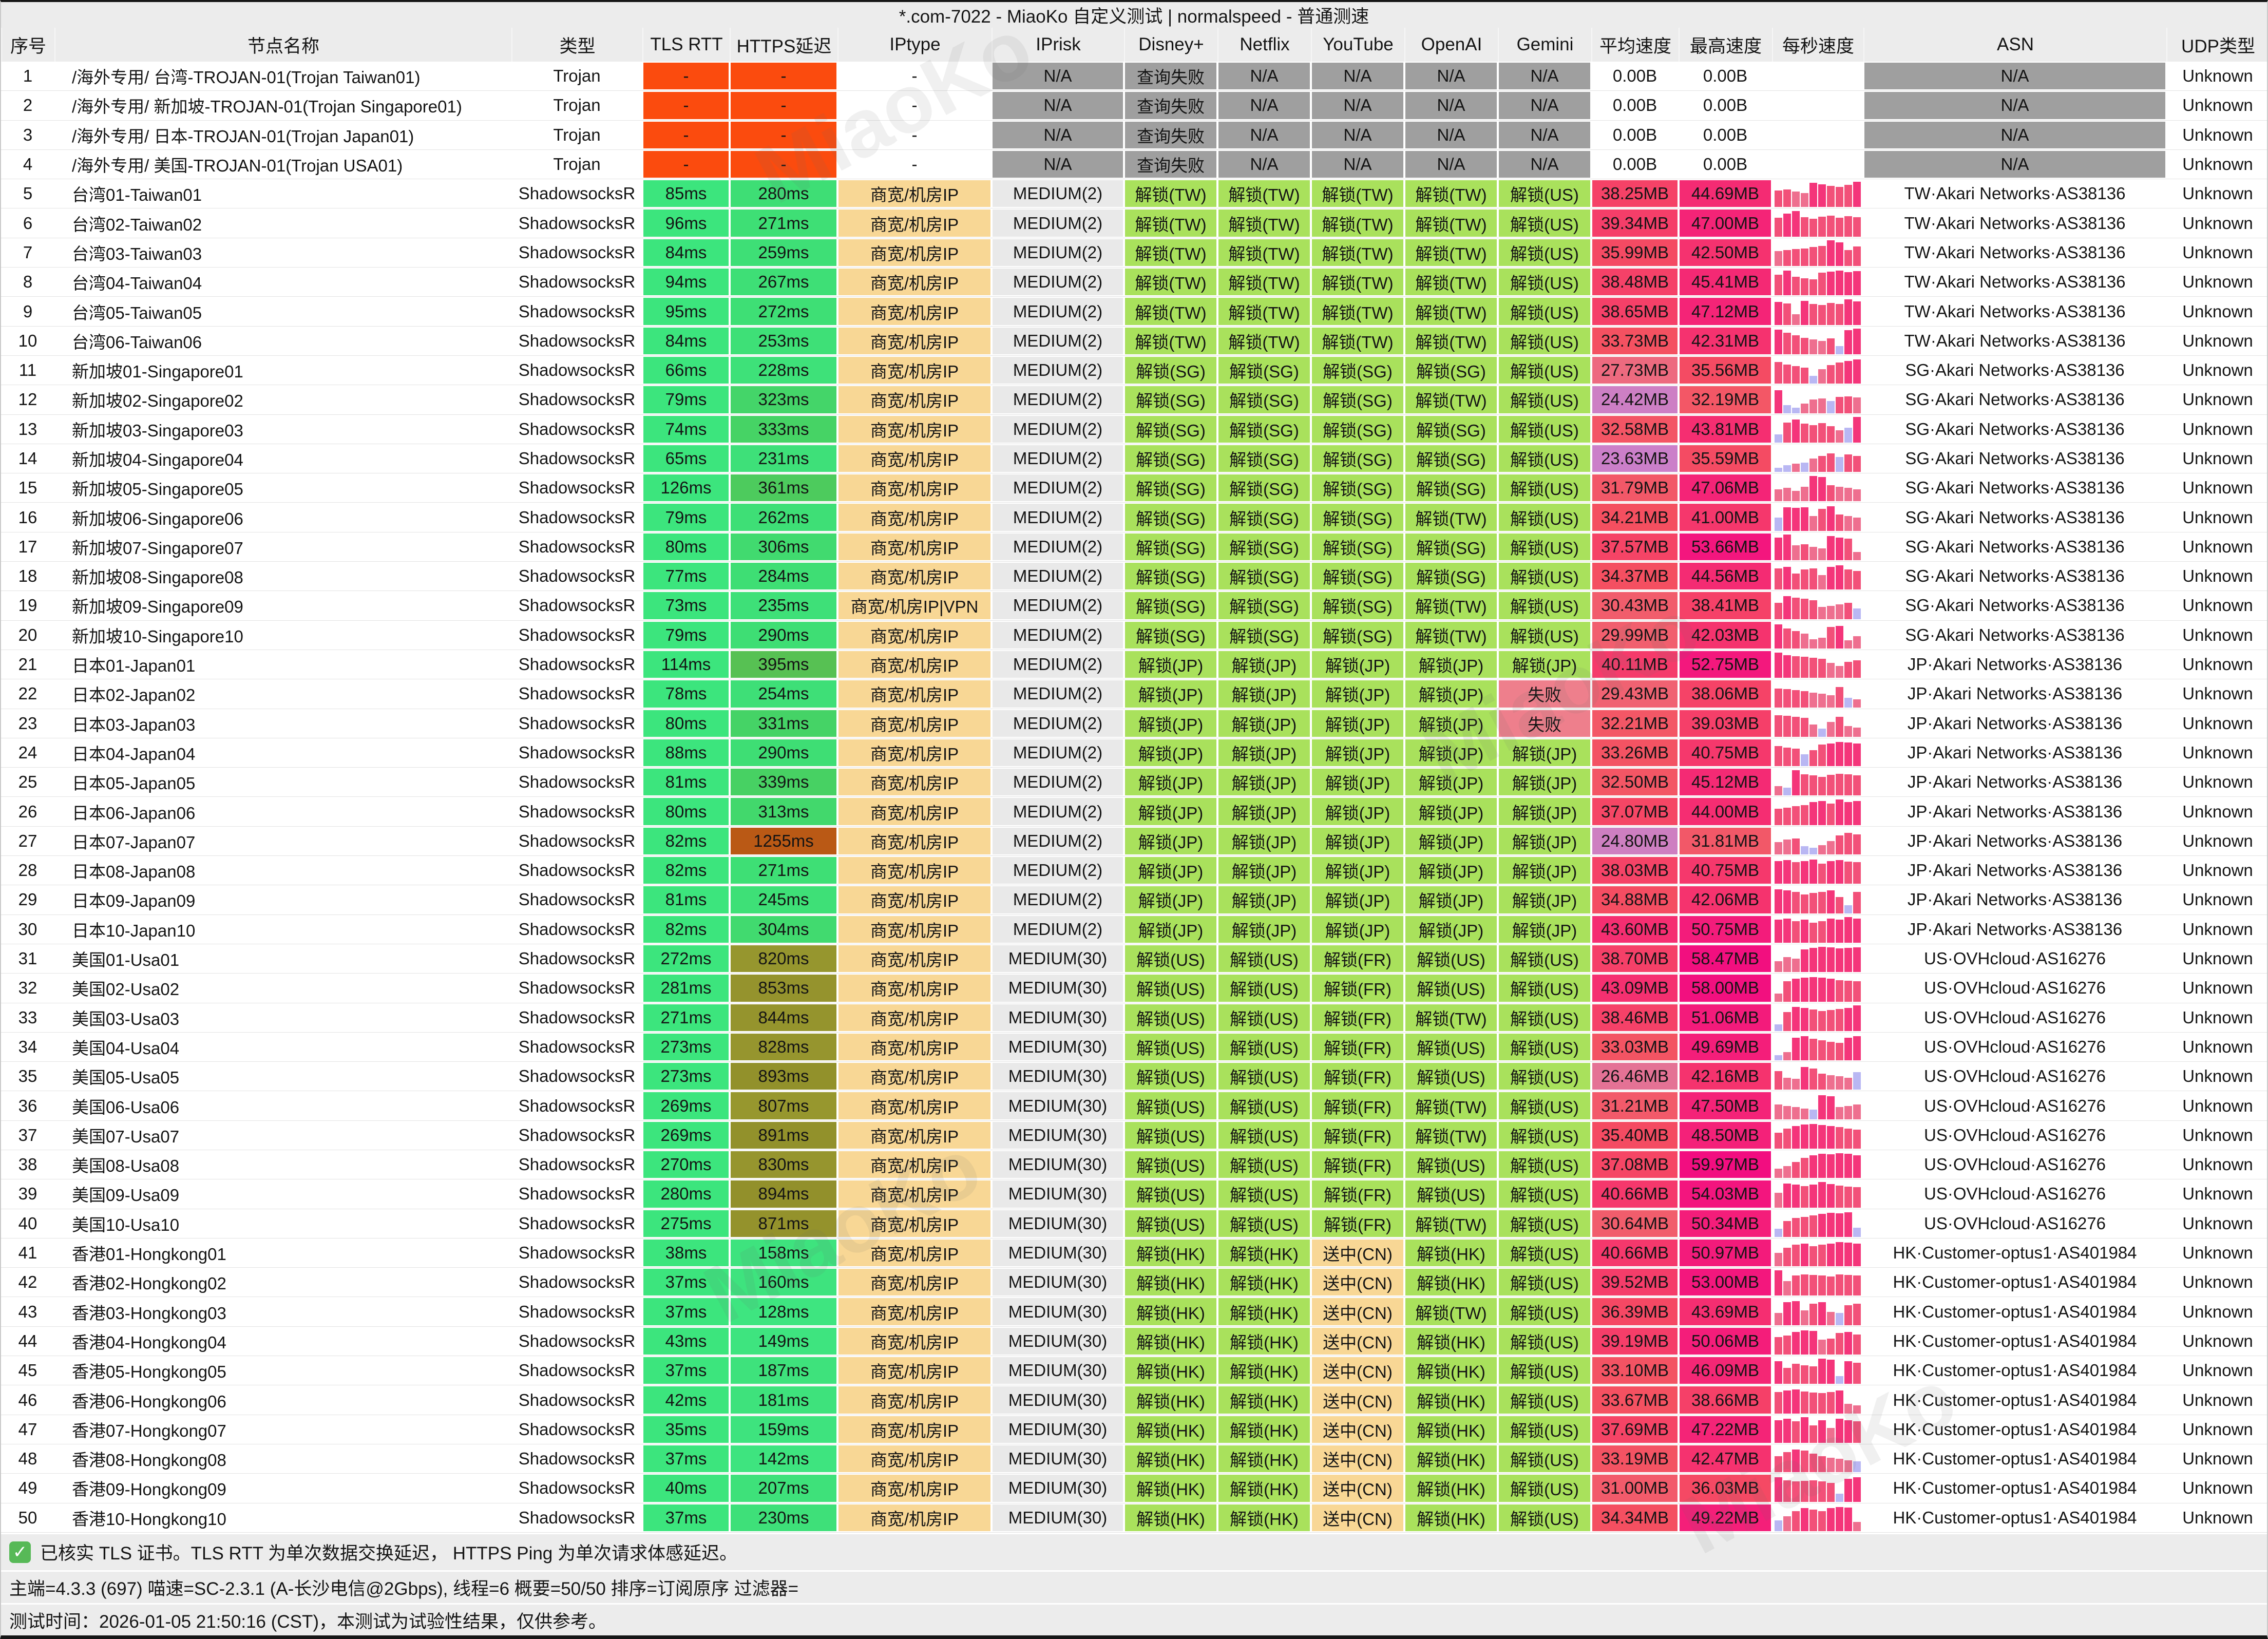 The height and width of the screenshot is (1639, 2268). I want to click on cell-node-name: /海外专用/ 新加坡-TROJAN-01(Trojan Singapore01), so click(267, 107).